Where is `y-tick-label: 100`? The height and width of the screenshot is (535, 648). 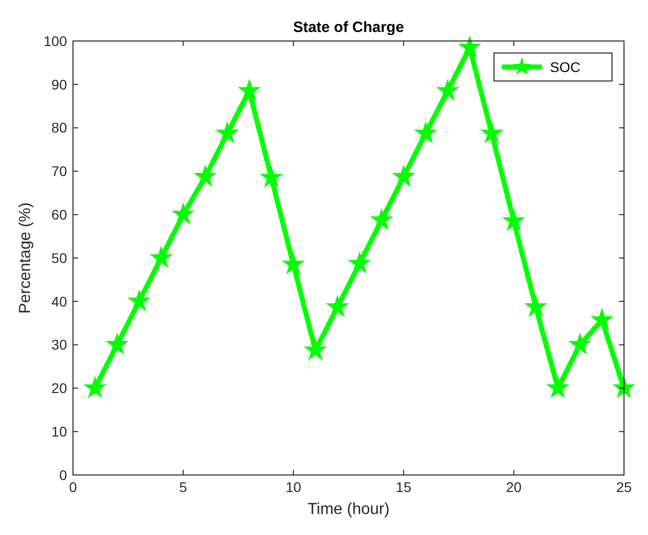
y-tick-label: 100 is located at coordinates (56, 40).